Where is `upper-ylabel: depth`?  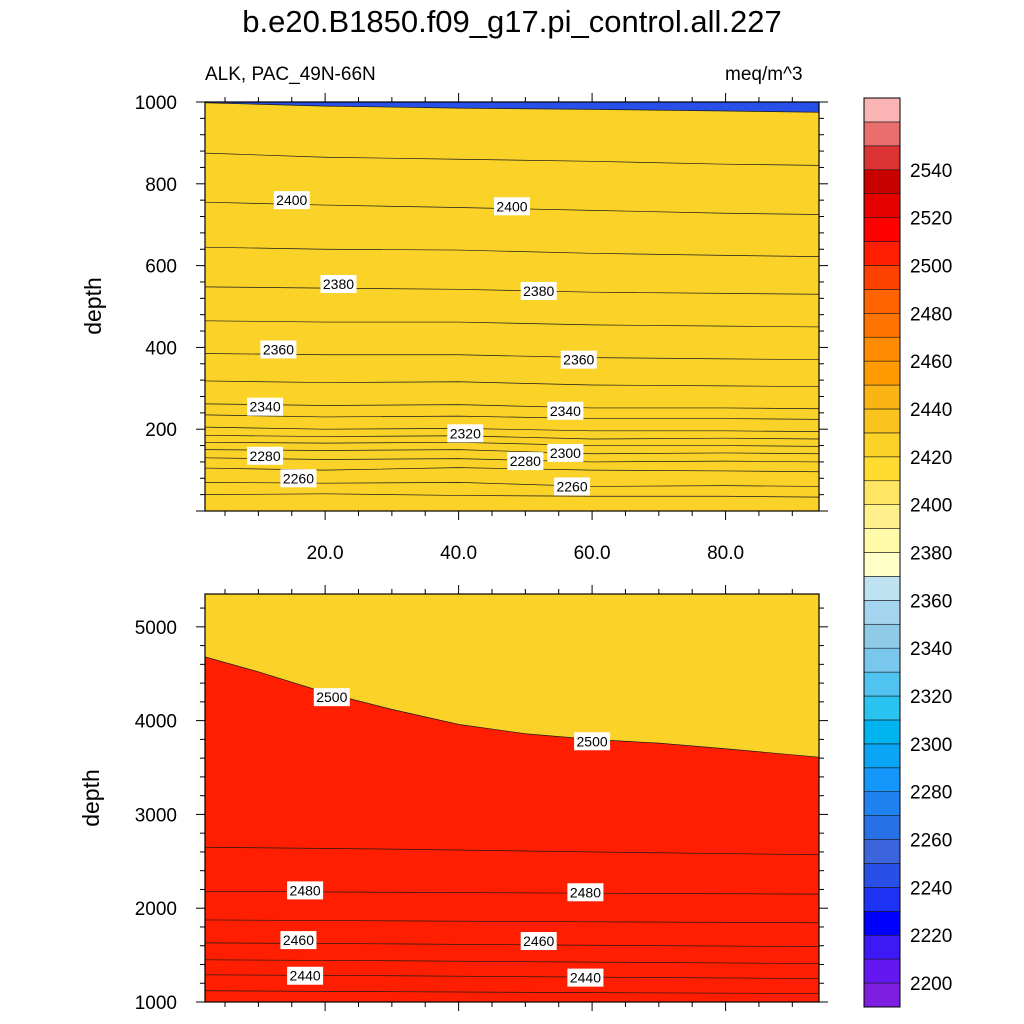
upper-ylabel: depth is located at coordinates (93, 306).